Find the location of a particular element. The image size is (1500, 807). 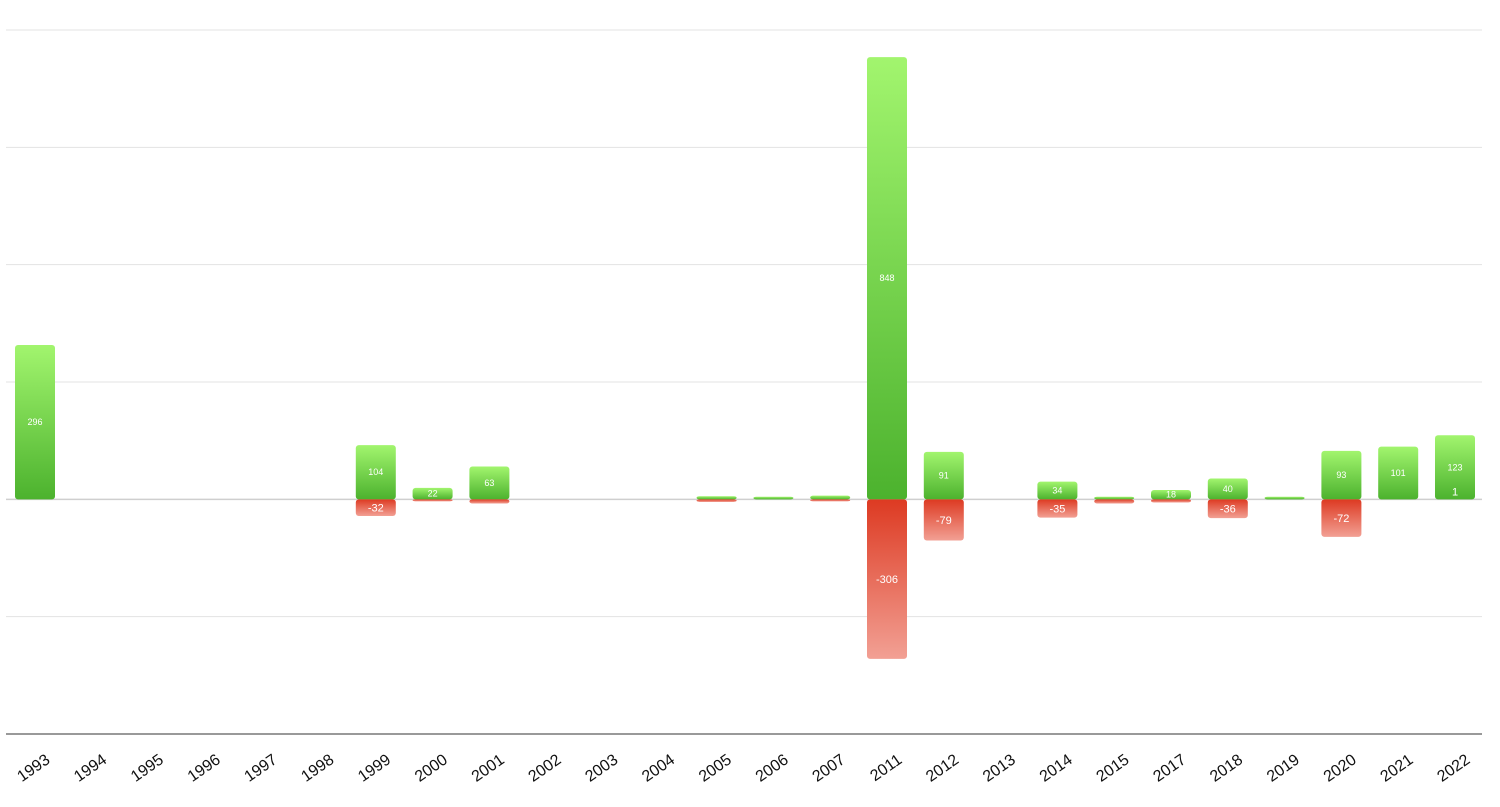

bar-positive-2011 is located at coordinates (887, 278).